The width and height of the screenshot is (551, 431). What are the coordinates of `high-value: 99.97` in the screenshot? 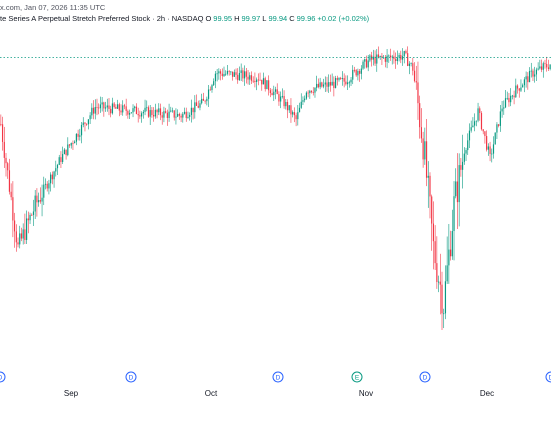 It's located at (251, 18).